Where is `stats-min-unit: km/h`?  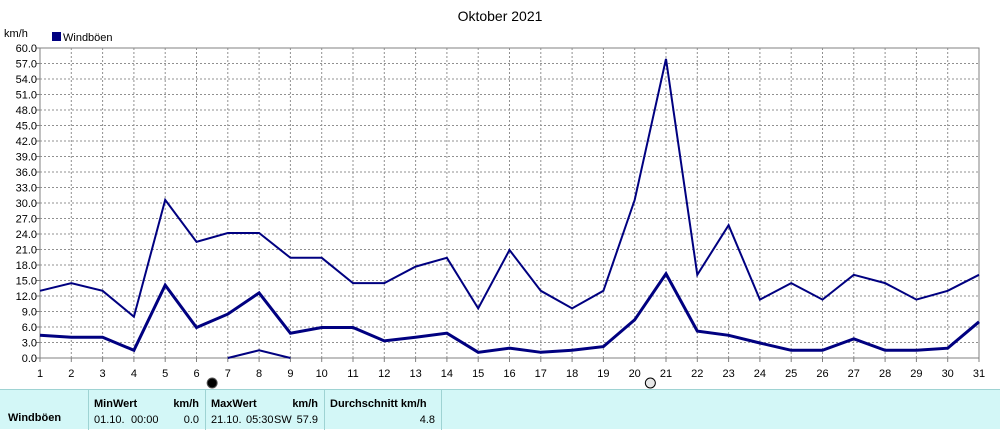 stats-min-unit: km/h is located at coordinates (186, 404).